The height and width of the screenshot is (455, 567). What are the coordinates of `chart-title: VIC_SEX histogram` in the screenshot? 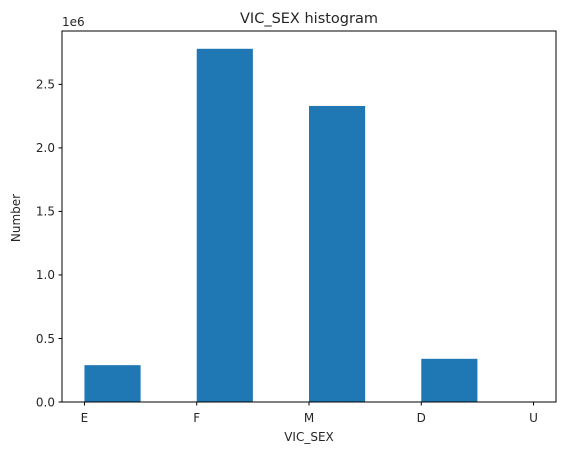 It's located at (309, 19).